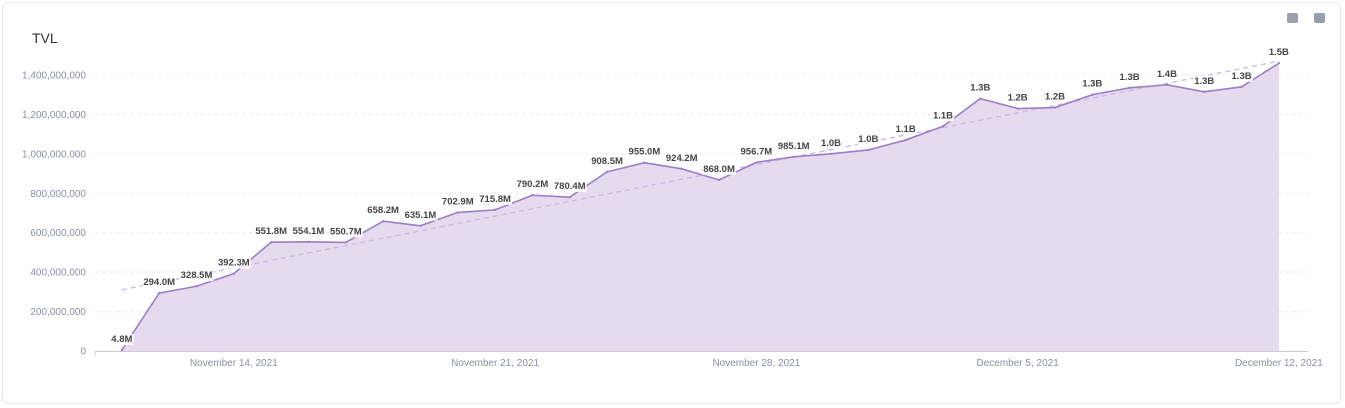  I want to click on data-label: 1.5B, so click(1279, 52).